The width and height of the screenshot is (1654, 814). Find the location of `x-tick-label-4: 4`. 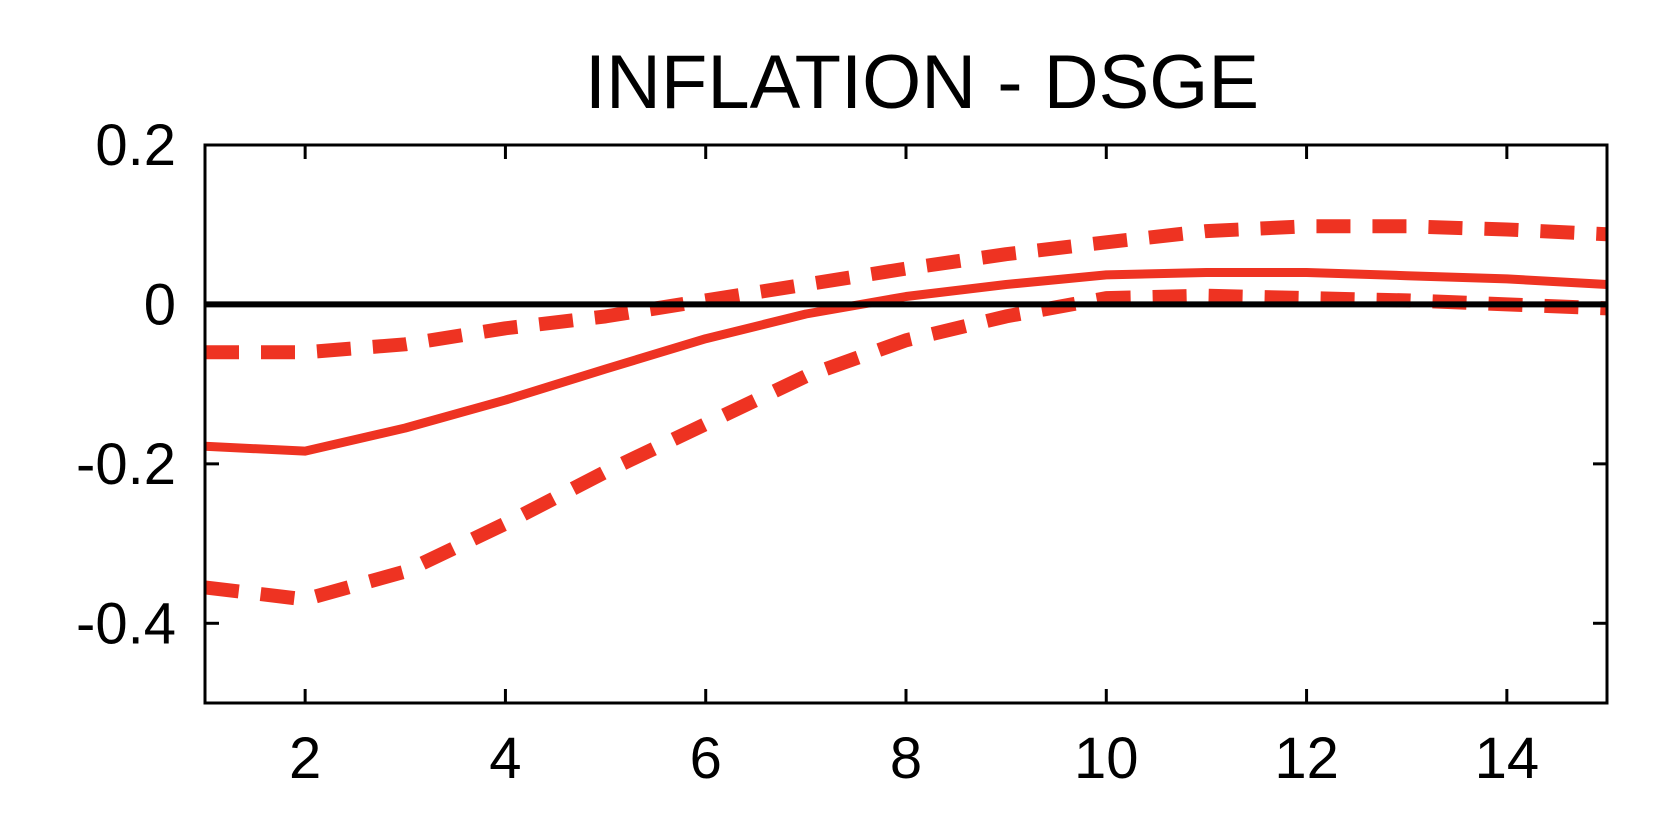

x-tick-label-4: 4 is located at coordinates (505, 758).